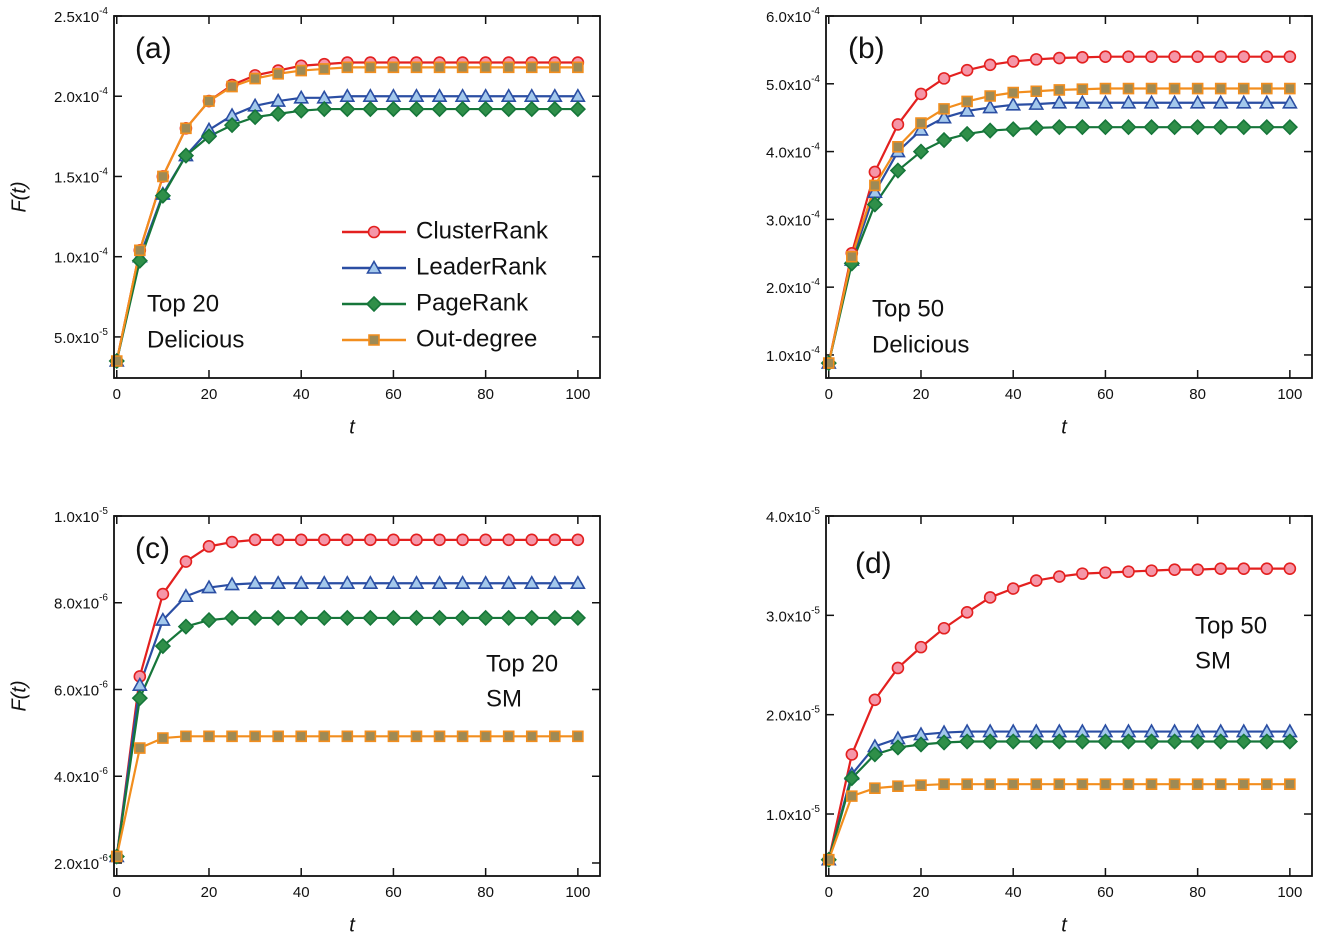 The image size is (1317, 935). I want to click on annotation: Top 50, so click(908, 308).